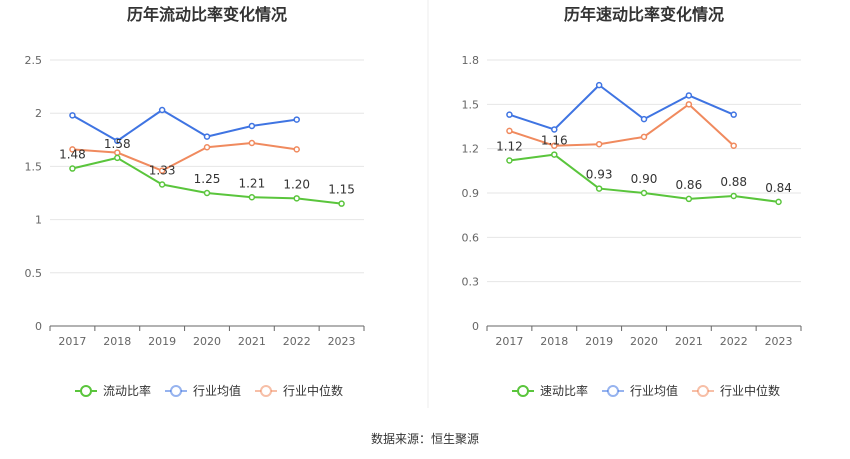 This screenshot has height=459, width=850. Describe the element at coordinates (471, 149) in the screenshot. I see `y-tick-label: 1.2` at that location.